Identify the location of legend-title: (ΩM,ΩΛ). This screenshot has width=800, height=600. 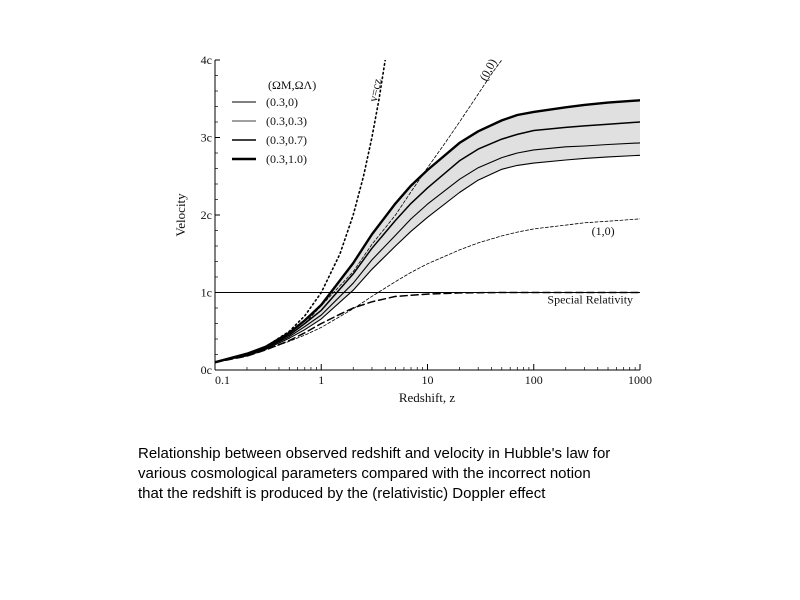
(292, 85).